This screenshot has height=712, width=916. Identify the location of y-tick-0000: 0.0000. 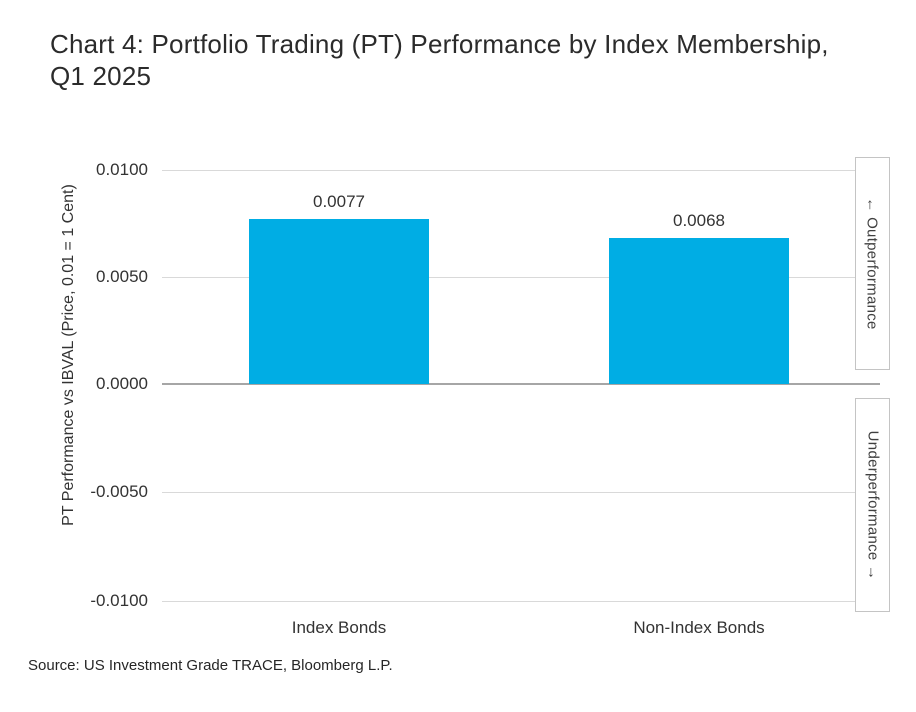
(122, 383).